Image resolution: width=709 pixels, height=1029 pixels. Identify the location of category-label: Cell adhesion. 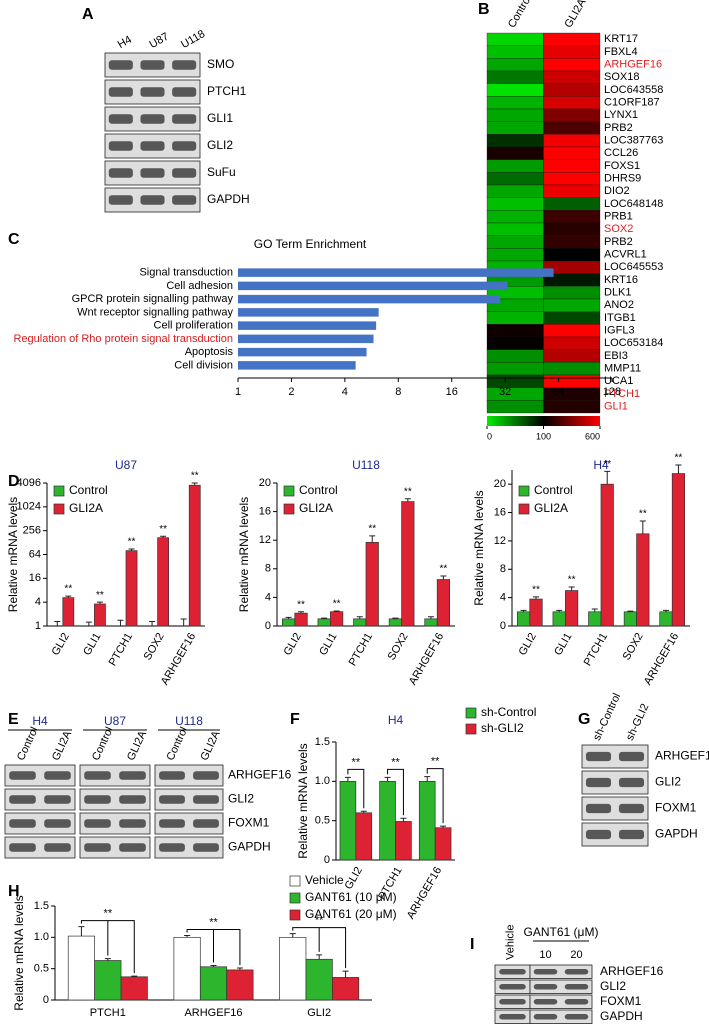
(199, 286).